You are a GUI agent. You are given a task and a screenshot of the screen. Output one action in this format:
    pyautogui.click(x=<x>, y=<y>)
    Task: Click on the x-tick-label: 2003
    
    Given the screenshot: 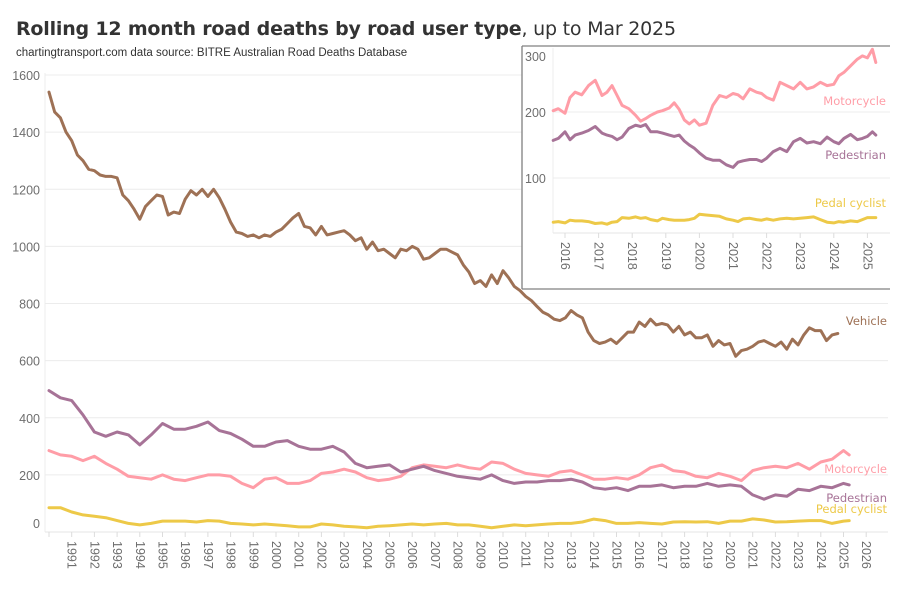 What is the action you would take?
    pyautogui.click(x=344, y=555)
    